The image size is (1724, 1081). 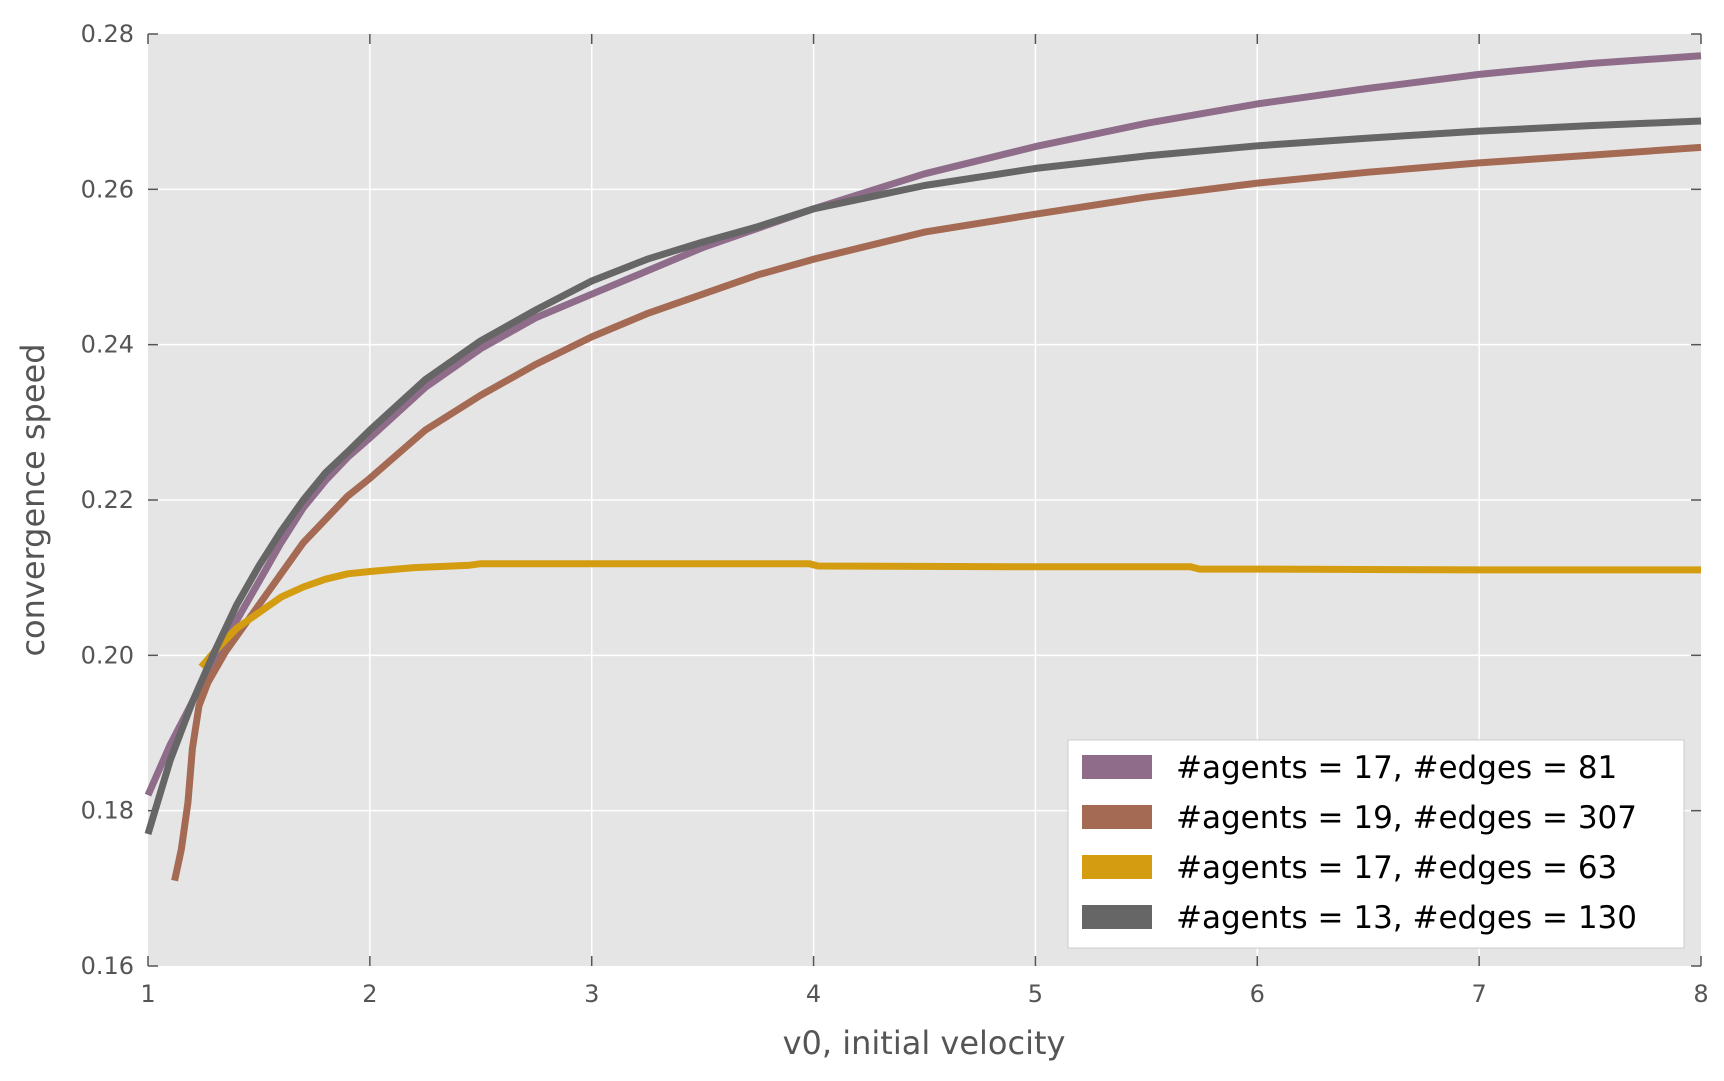 I want to click on legend-box, so click(x=1376, y=844).